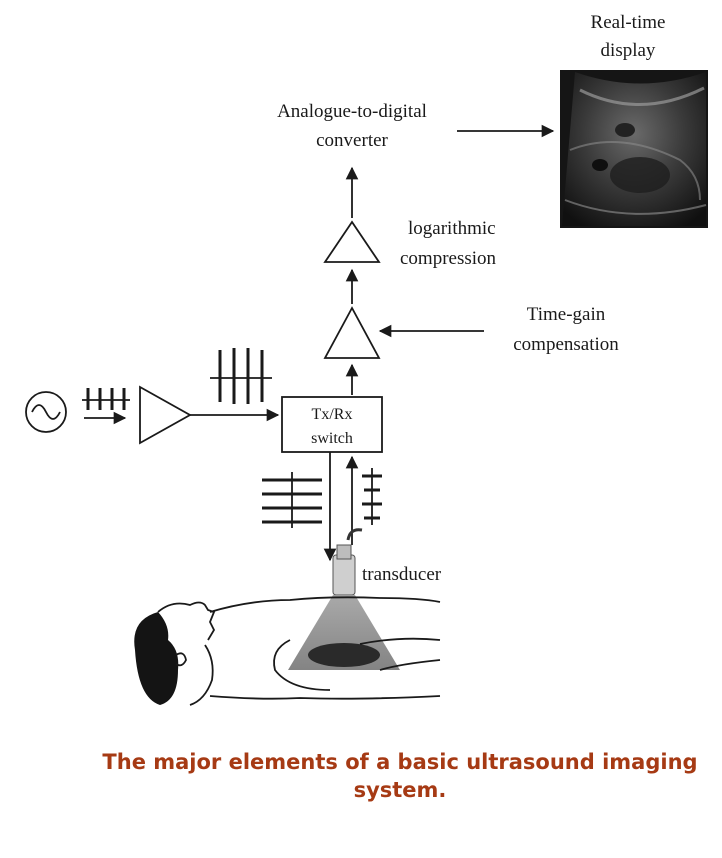 This screenshot has height=858, width=722. What do you see at coordinates (448, 258) in the screenshot?
I see `log-compression-label-line2: compression` at bounding box center [448, 258].